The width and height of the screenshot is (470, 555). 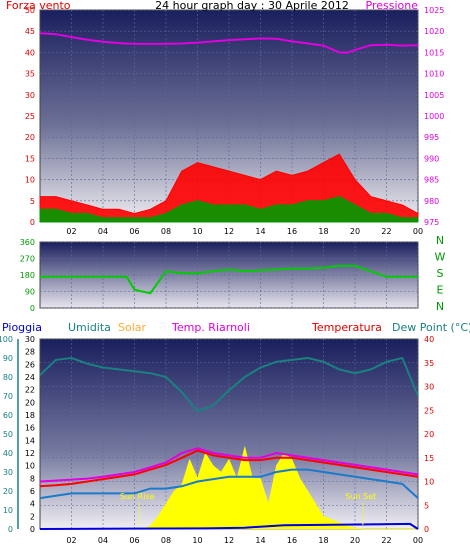 I want to click on solar-tick-label: 30, so click(x=30, y=339).